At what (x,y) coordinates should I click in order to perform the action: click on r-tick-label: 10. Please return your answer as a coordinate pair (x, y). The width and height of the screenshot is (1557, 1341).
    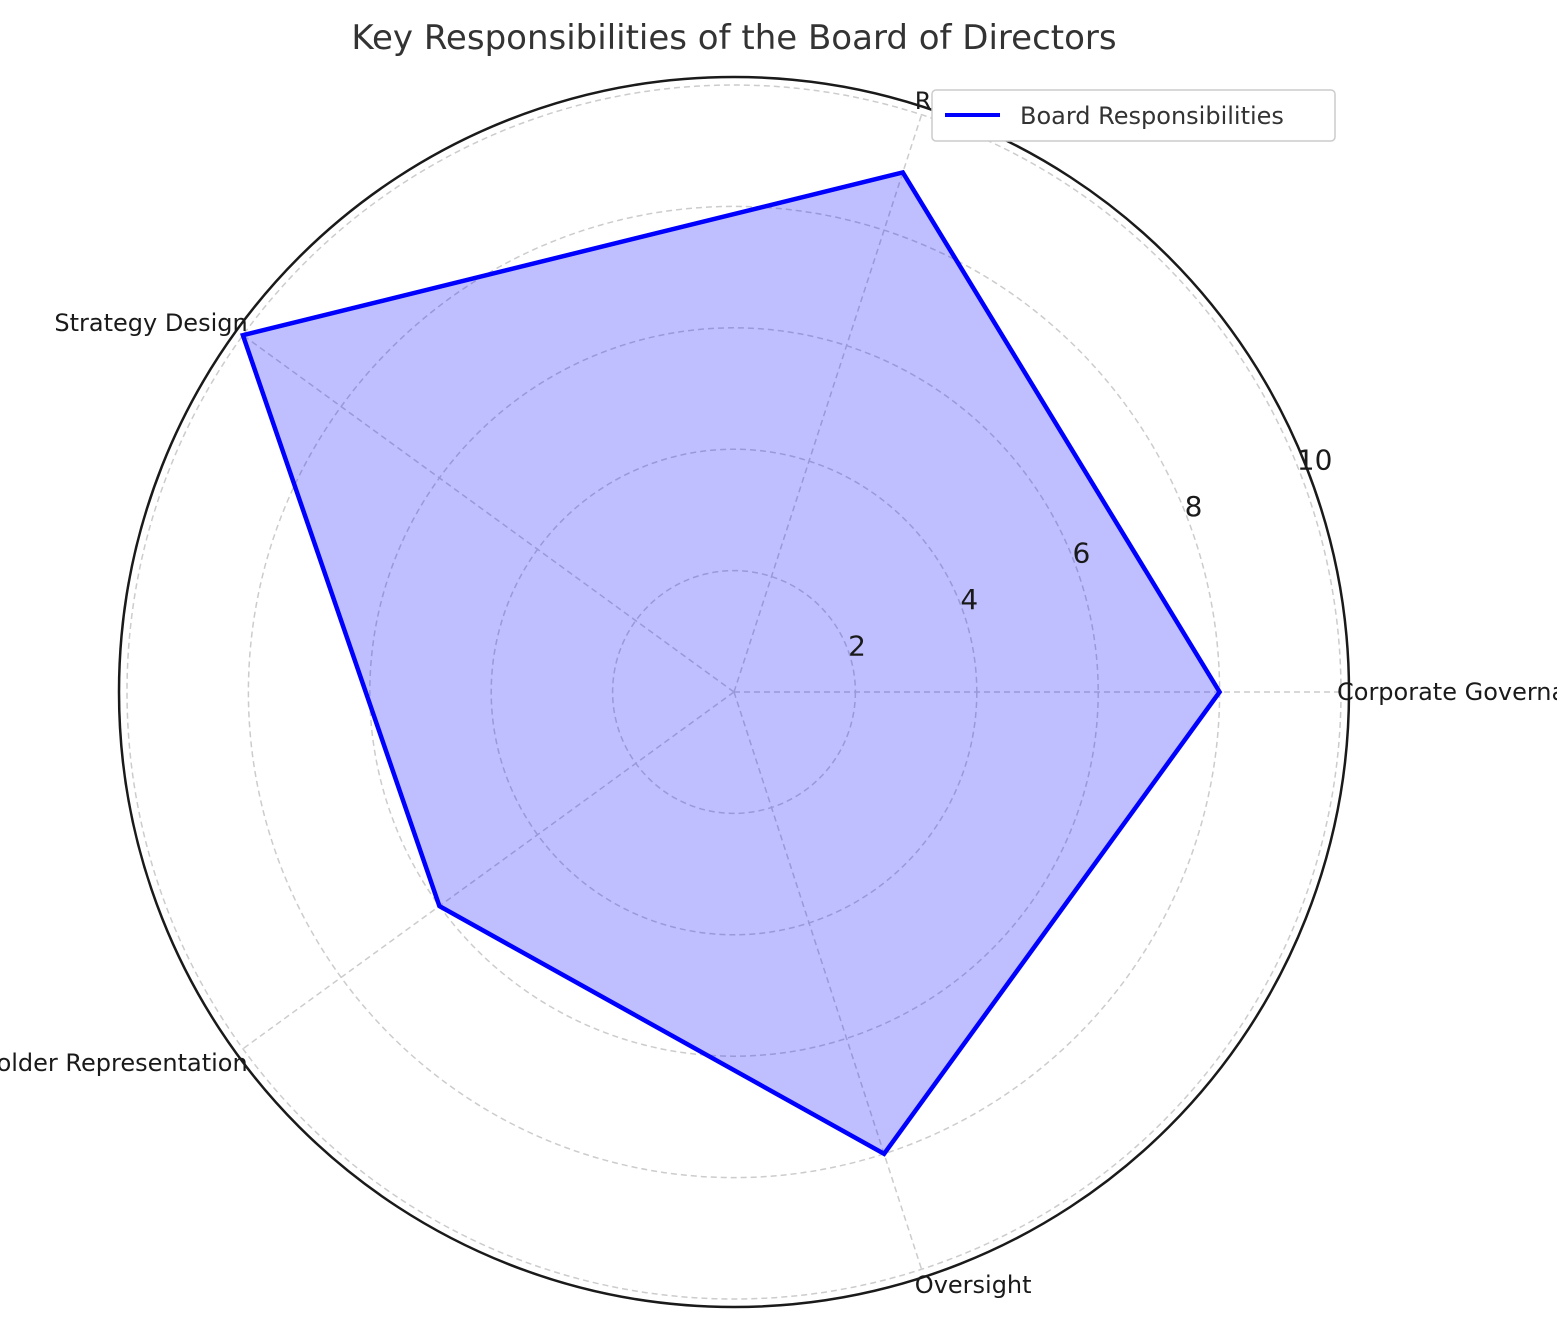
    Looking at the image, I should click on (1315, 460).